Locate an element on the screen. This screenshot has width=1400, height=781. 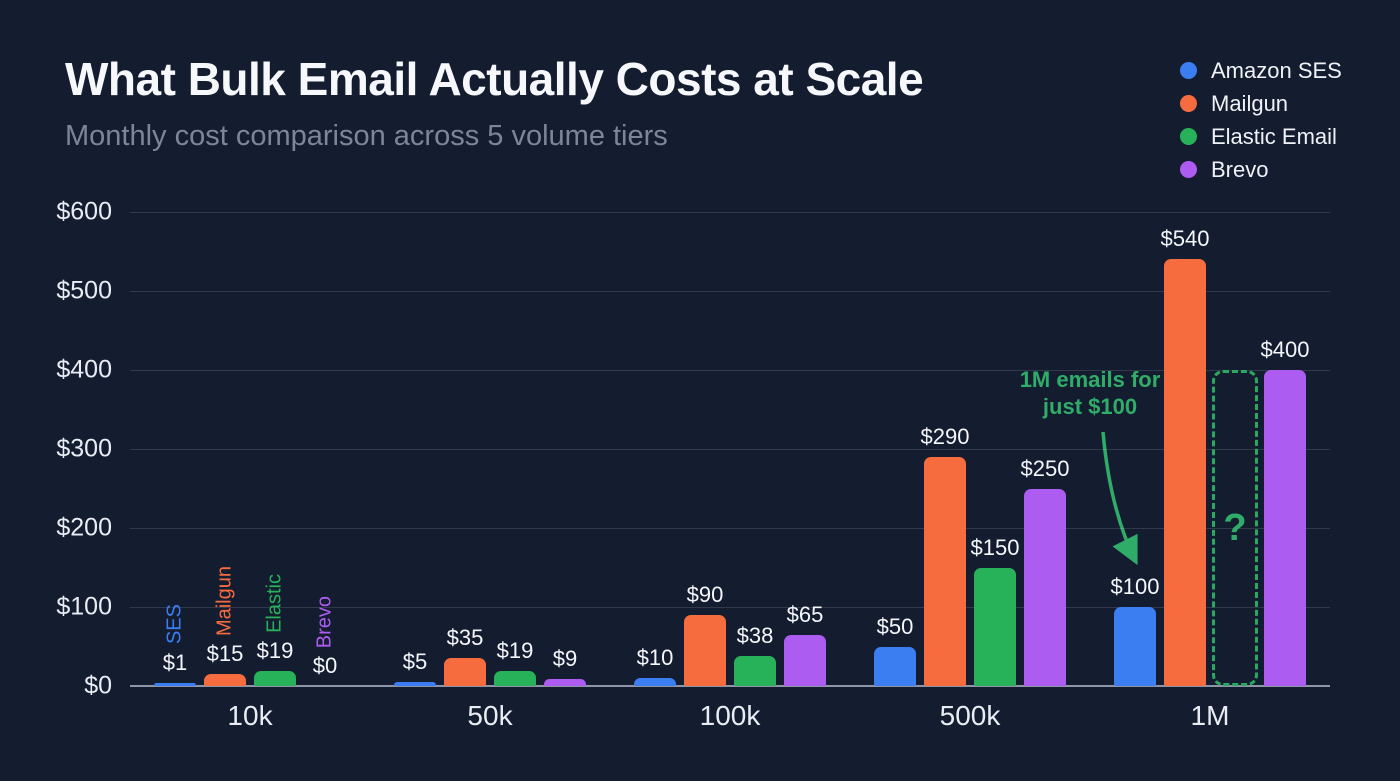
y-tick-label: $300 is located at coordinates (84, 448).